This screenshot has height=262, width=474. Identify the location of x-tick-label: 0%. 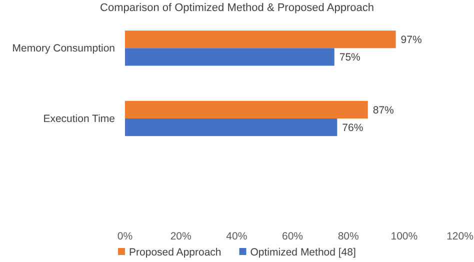
(125, 236).